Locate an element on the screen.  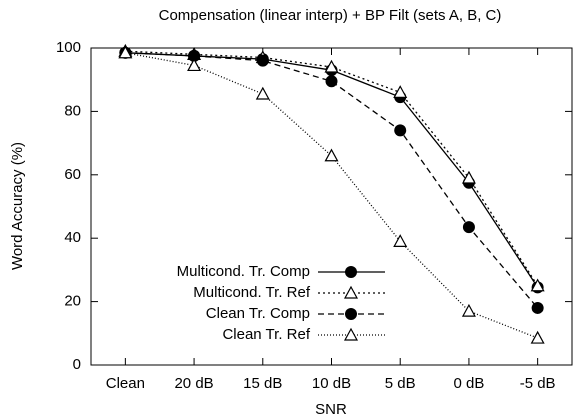
x-tick-label: -5 dB is located at coordinates (538, 383).